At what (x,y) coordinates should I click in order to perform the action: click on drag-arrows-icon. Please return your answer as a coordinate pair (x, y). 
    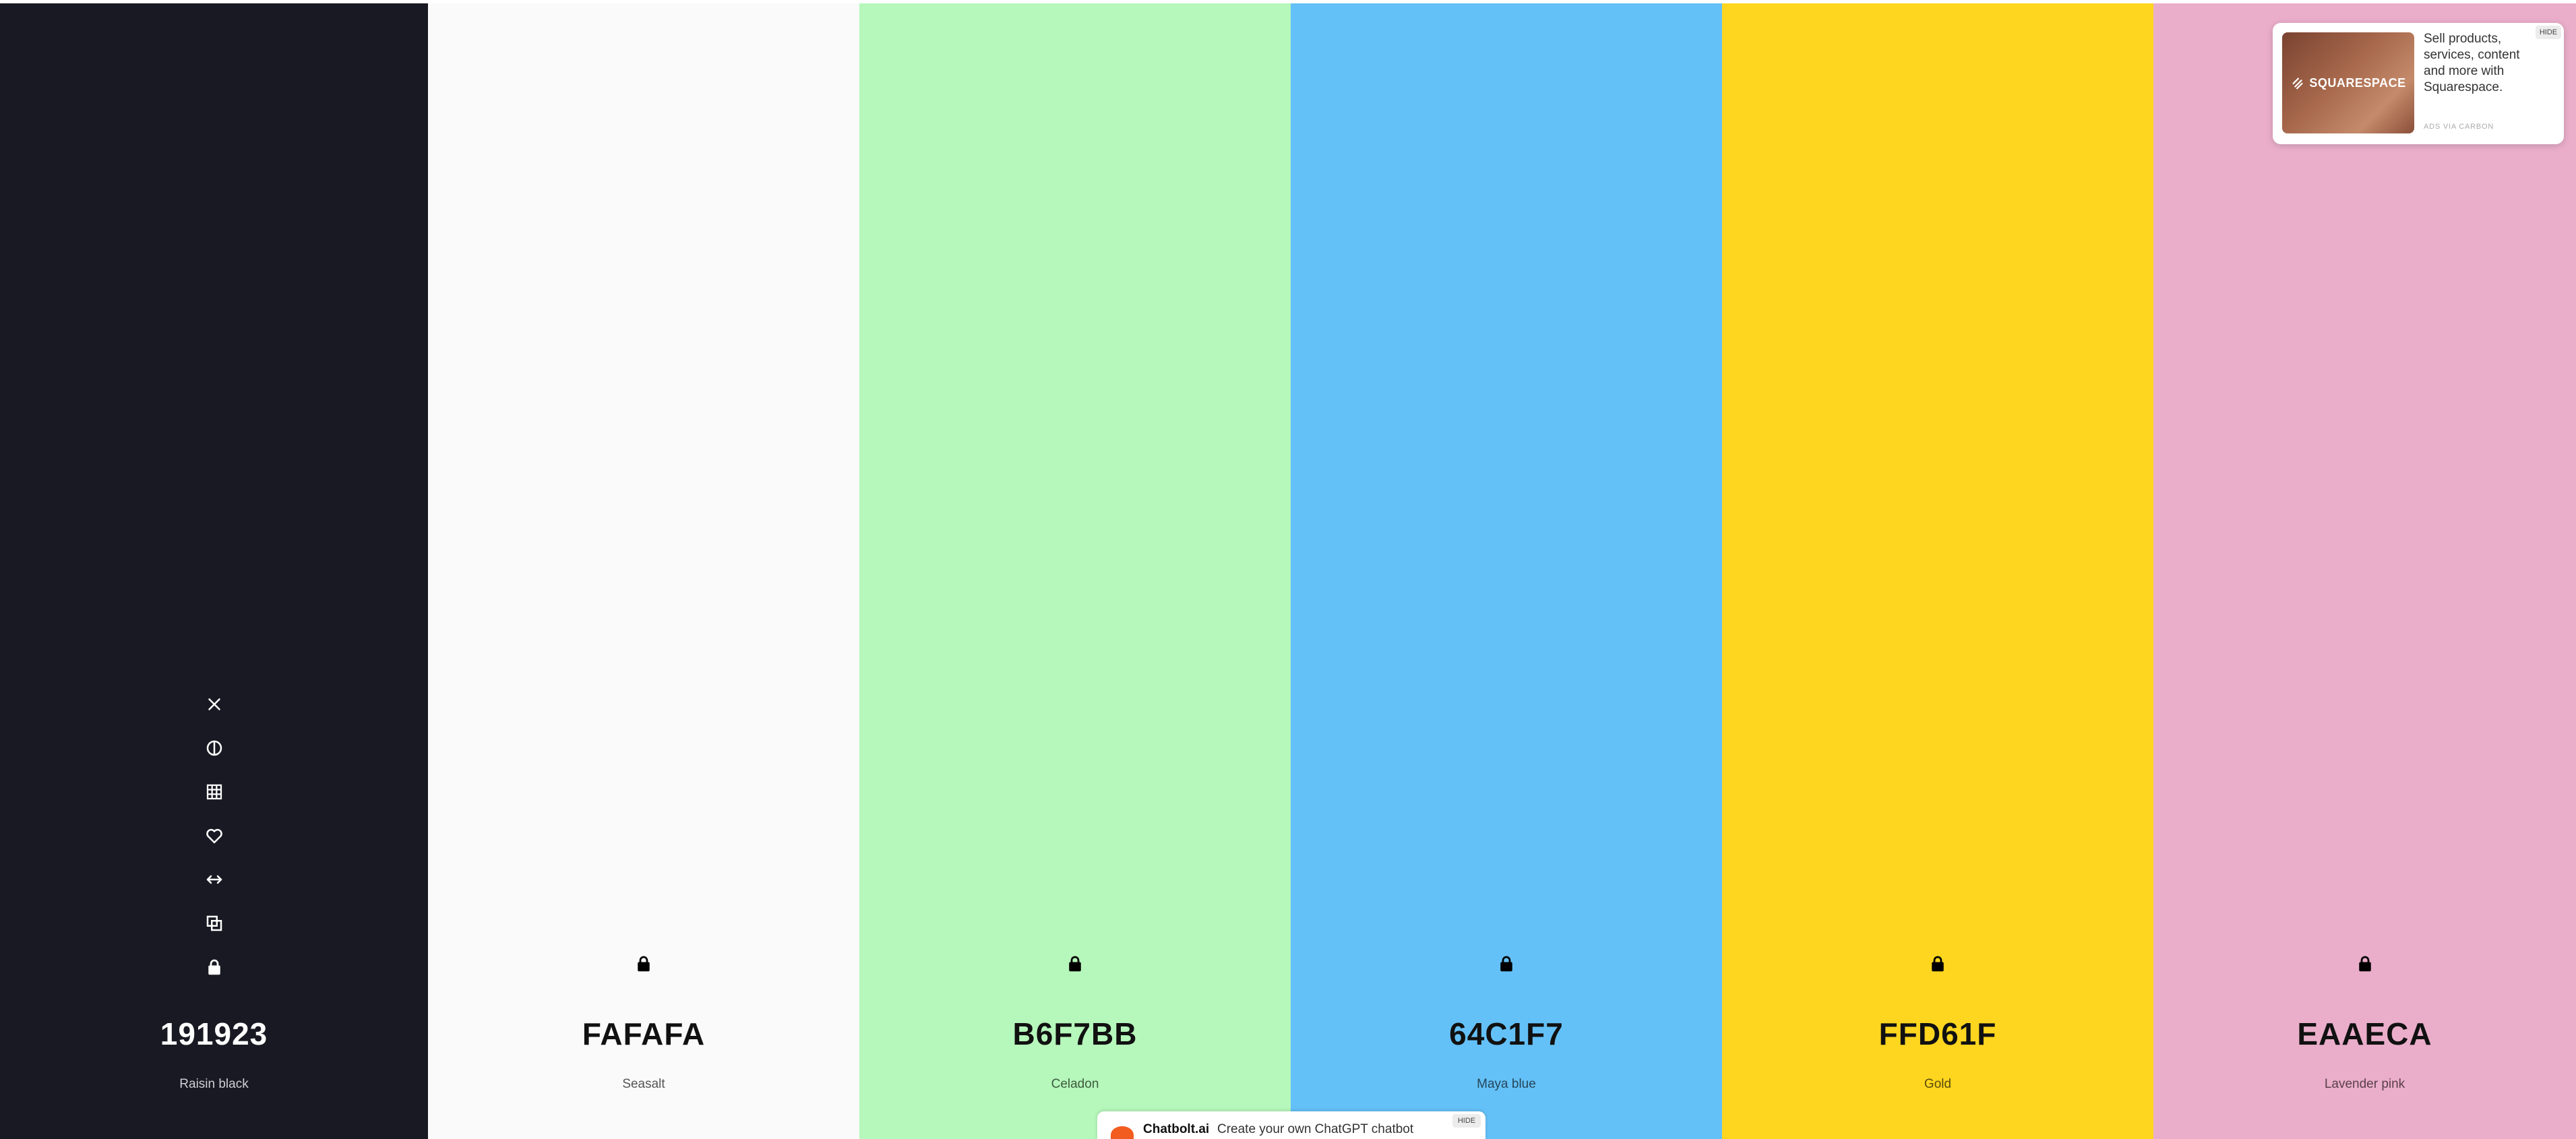
    Looking at the image, I should click on (214, 879).